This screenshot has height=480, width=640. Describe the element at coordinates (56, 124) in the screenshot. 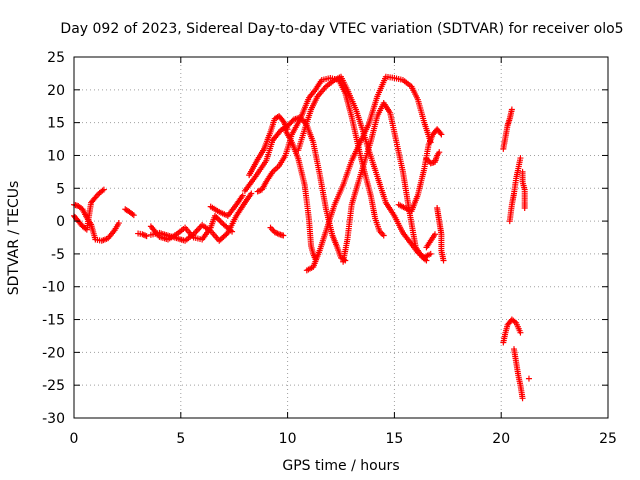

I see `y-tick-label: 15` at that location.